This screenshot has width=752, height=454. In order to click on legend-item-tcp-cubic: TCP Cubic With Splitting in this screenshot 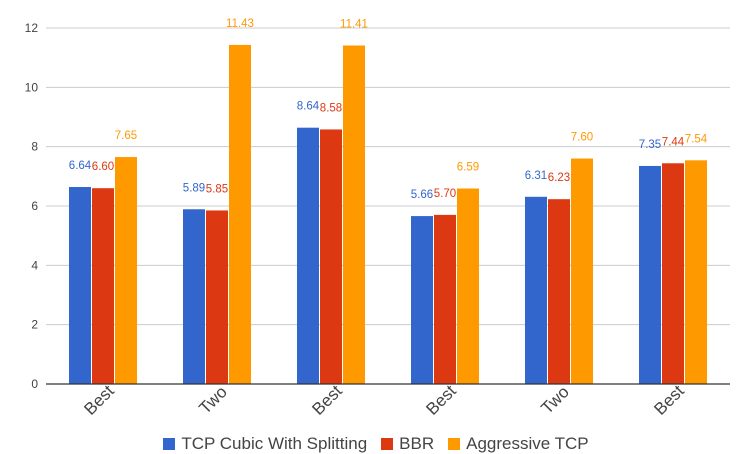, I will do `click(265, 444)`.